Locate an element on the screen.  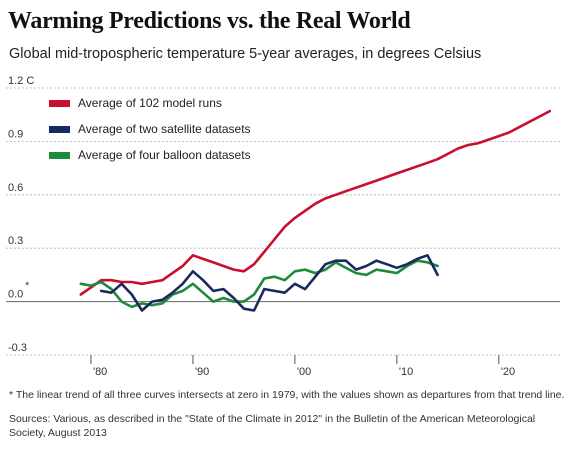
x-tick-label: '10 is located at coordinates (406, 372).